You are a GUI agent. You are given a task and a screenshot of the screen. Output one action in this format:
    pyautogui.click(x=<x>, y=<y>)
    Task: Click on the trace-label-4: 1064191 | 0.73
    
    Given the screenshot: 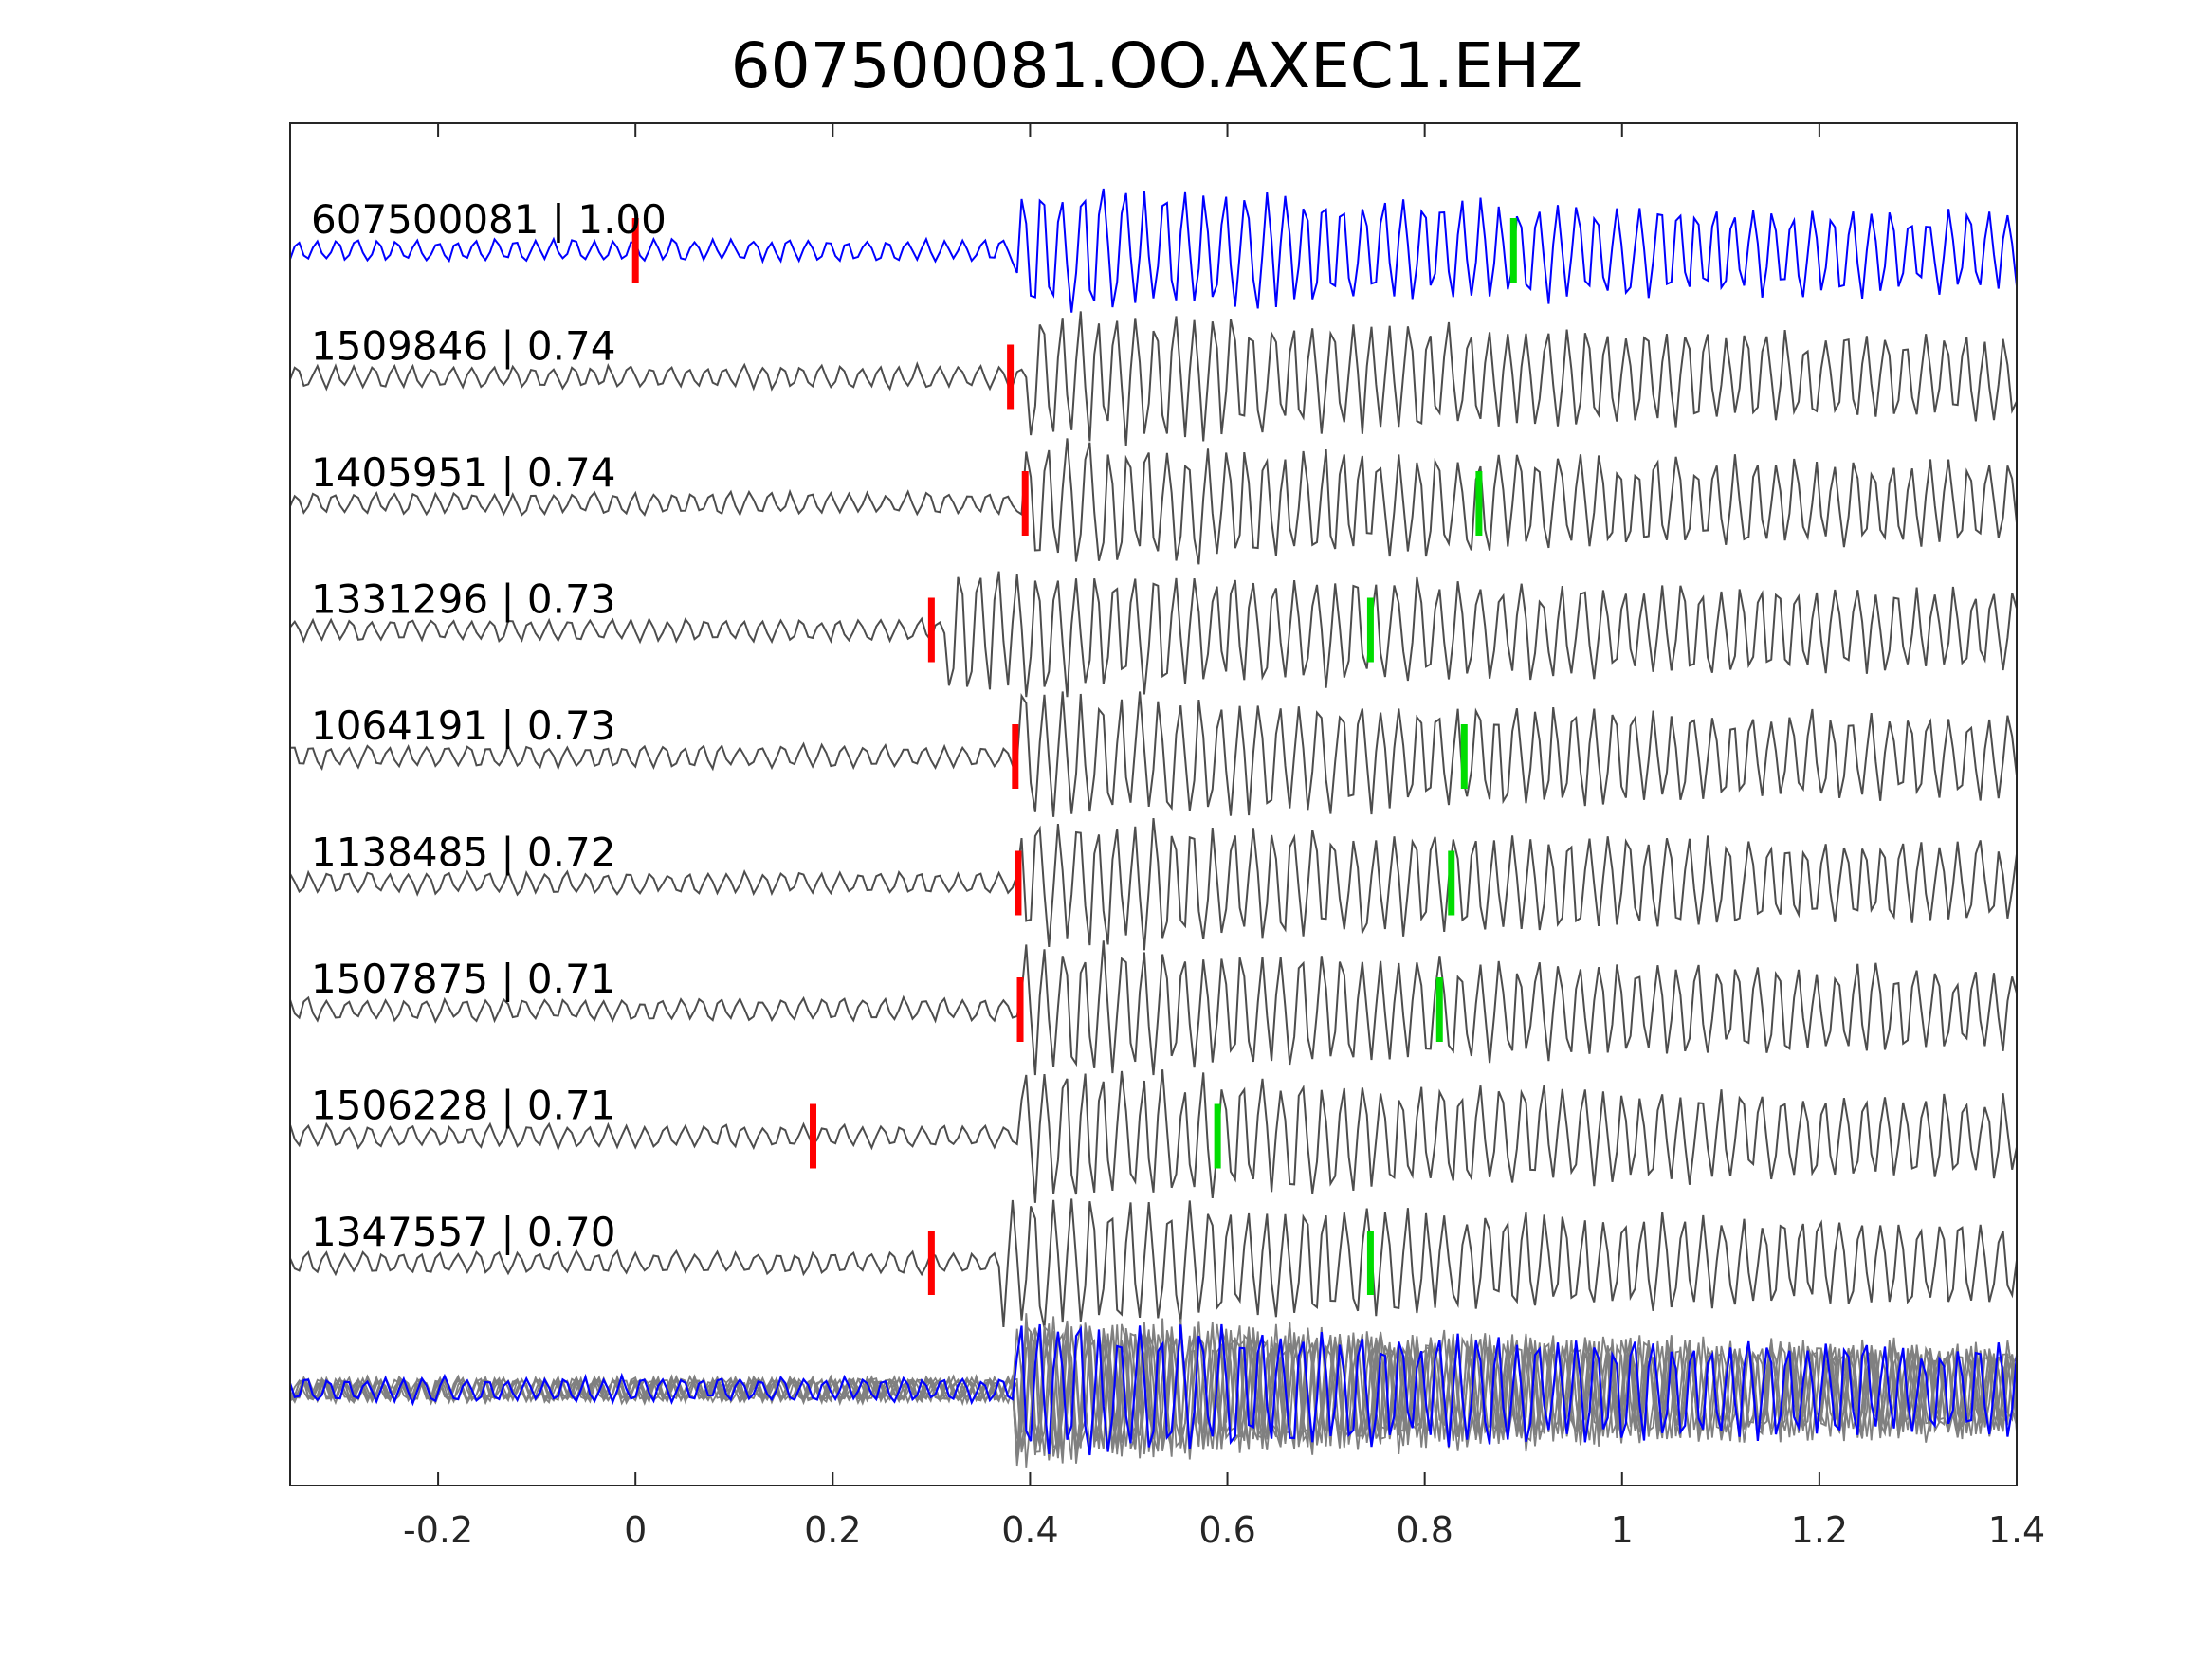 What is the action you would take?
    pyautogui.click(x=463, y=725)
    